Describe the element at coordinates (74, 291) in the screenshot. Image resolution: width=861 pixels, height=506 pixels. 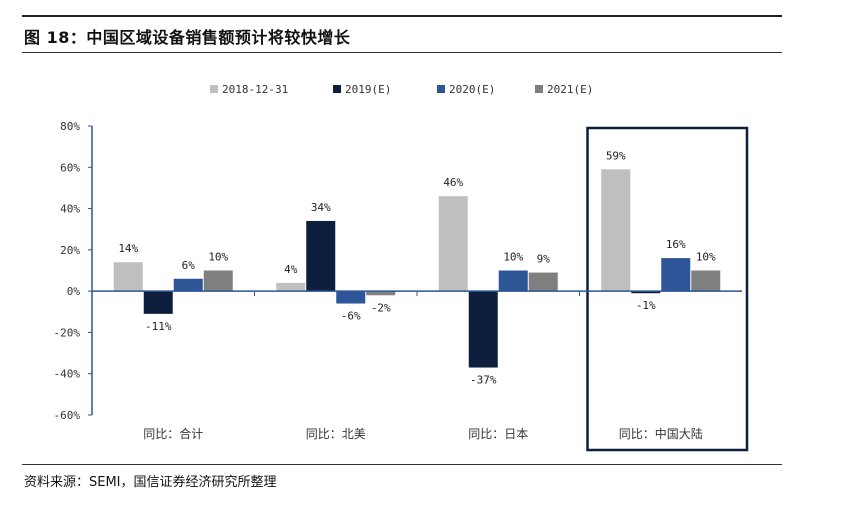
I see `y-tick-label: 0%` at that location.